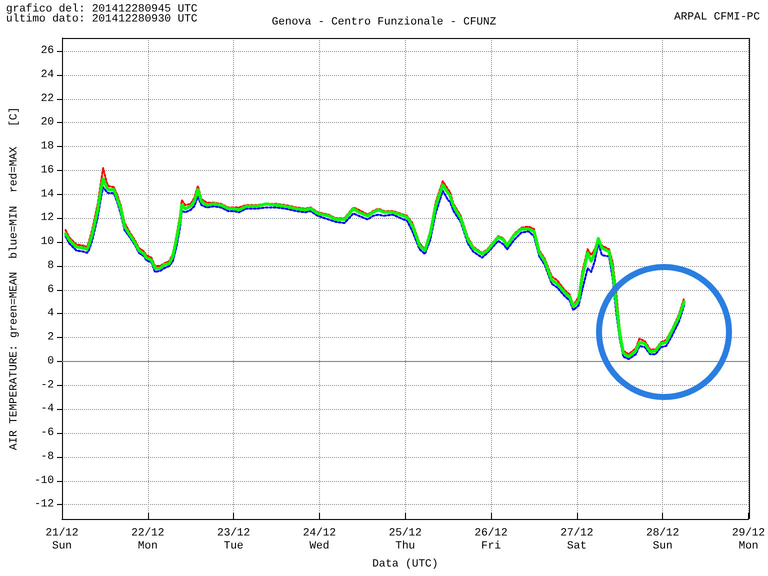 The height and width of the screenshot is (576, 768). I want to click on x-tick-label: 27/12 Sat, so click(577, 540).